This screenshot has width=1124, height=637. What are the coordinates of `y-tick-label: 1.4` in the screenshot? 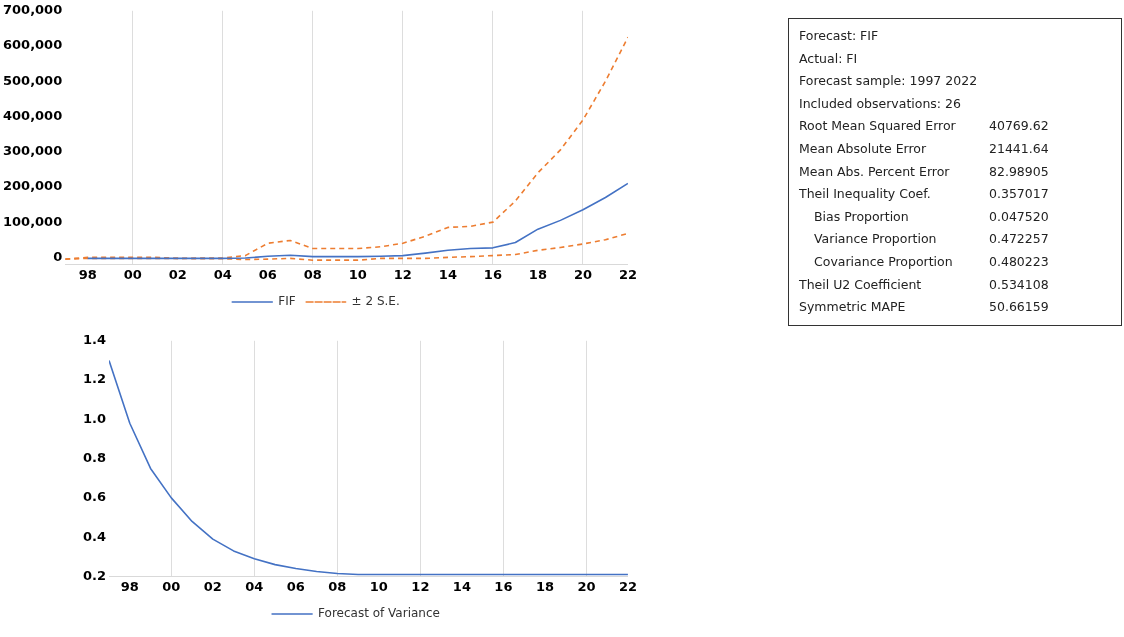 It's located at (95, 340).